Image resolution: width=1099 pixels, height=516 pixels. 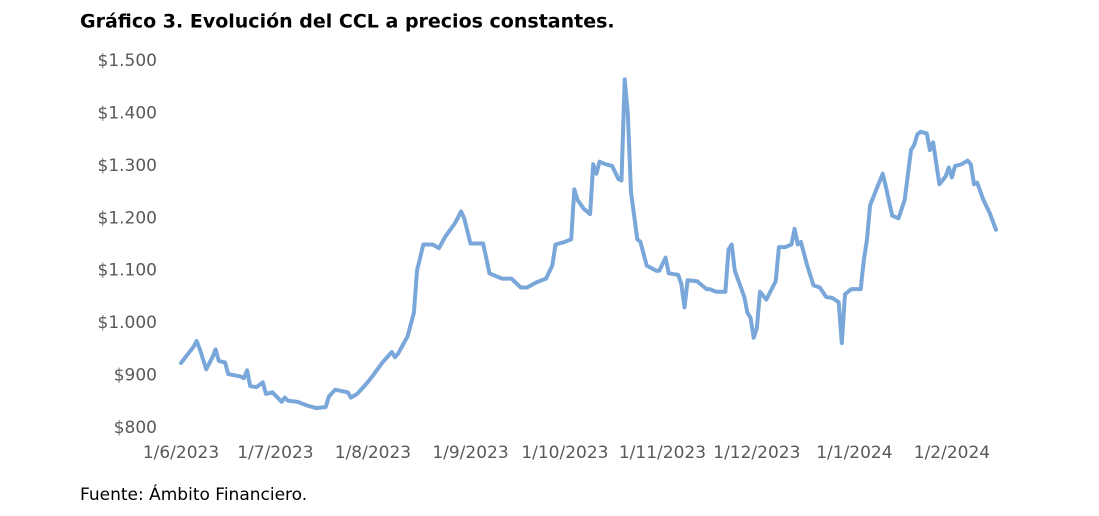 I want to click on y-tick-label: $1.000, so click(x=127, y=323).